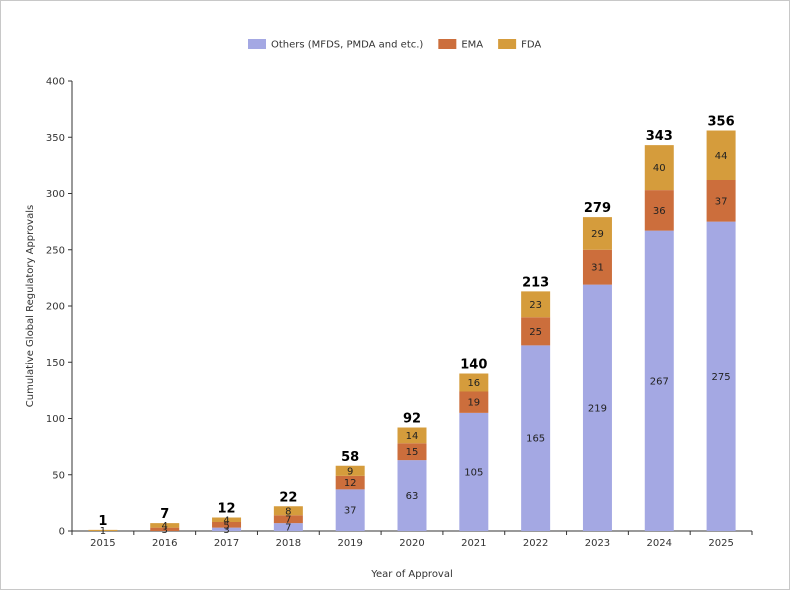  Describe the element at coordinates (55, 82) in the screenshot. I see `y-tick-label: 400` at that location.